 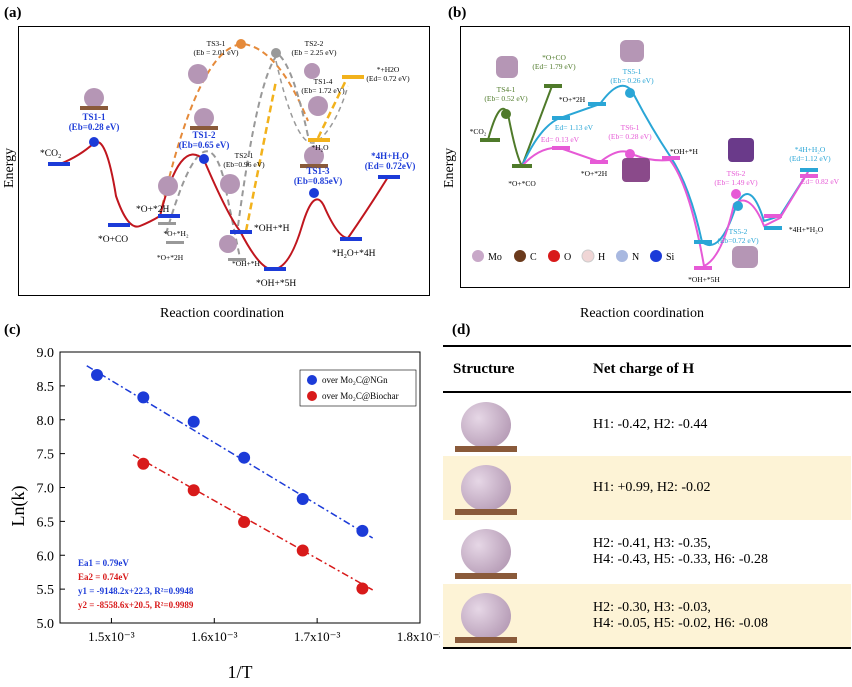 I want to click on oh-h-label: *OH+*H, so click(x=272, y=229).